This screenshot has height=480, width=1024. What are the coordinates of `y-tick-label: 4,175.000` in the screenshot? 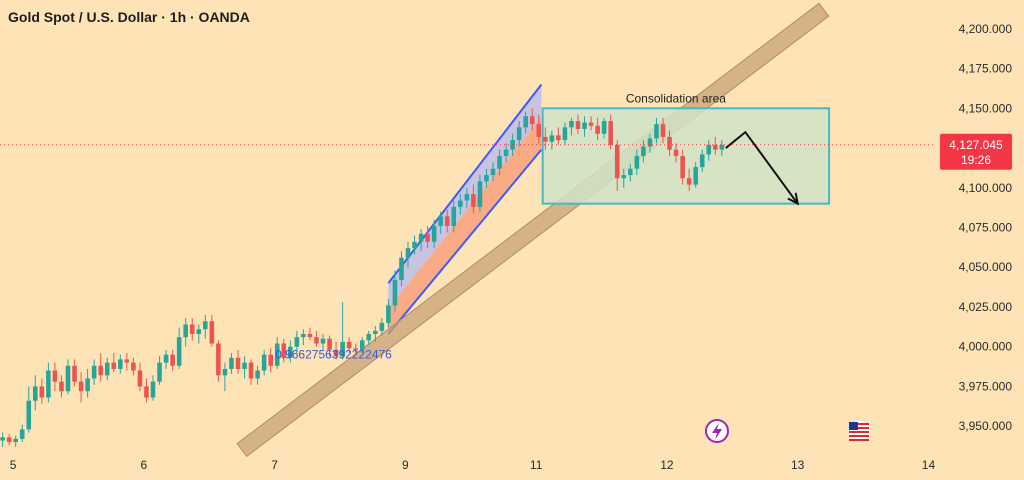 It's located at (986, 69).